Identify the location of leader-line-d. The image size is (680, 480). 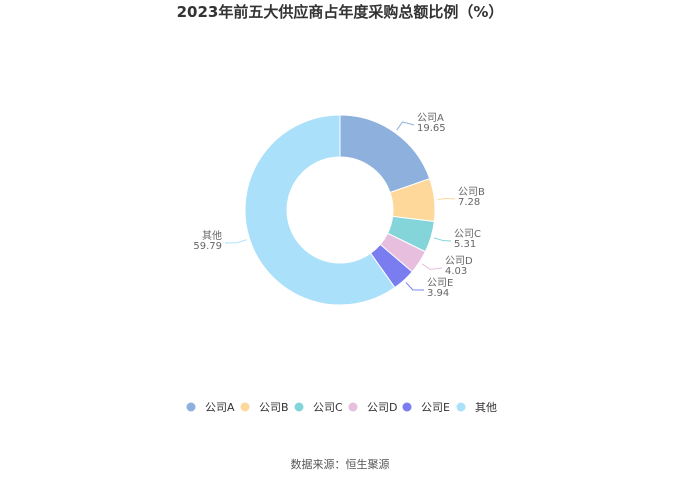
(432, 266).